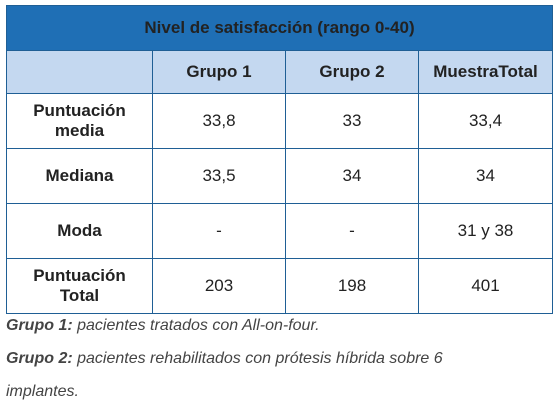  I want to click on table-title-row: Nivel de satisfacción (rango 0-40), so click(279, 28).